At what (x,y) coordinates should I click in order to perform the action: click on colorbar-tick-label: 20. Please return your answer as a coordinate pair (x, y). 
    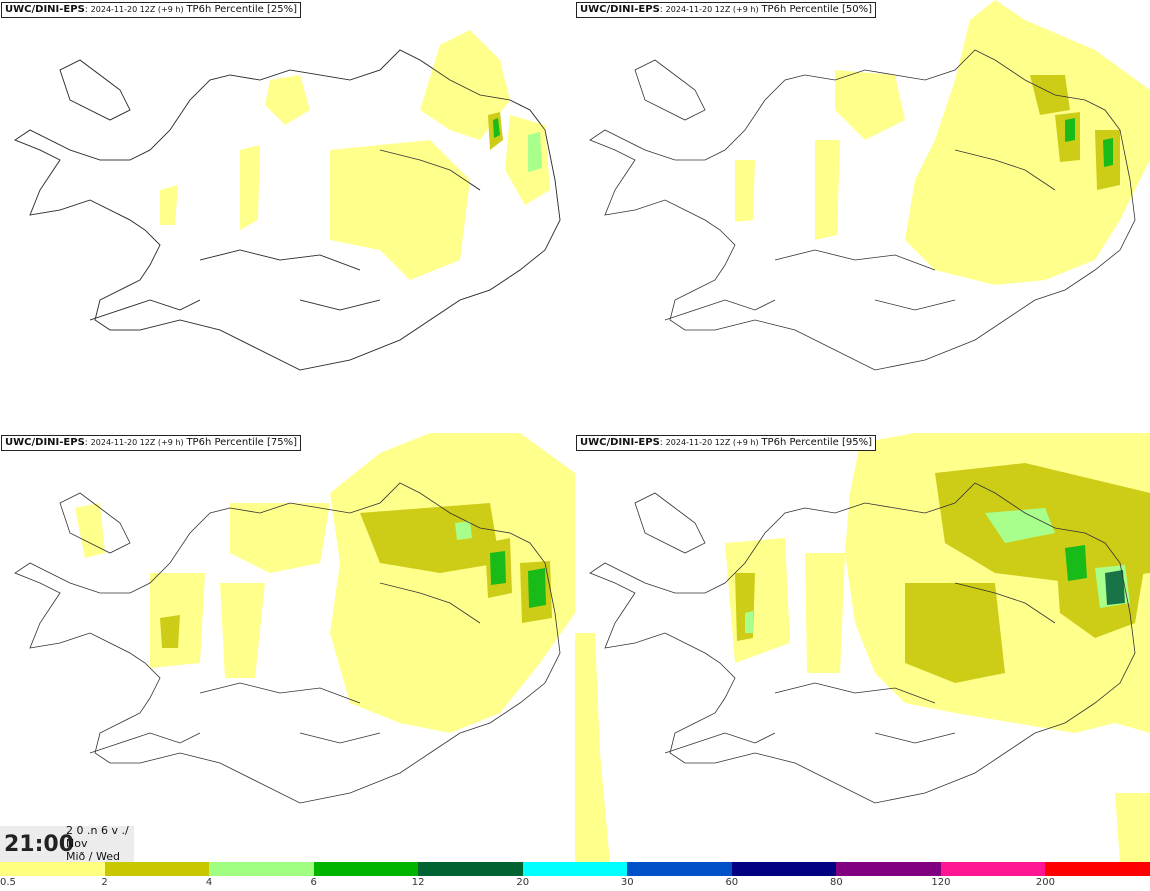
    Looking at the image, I should click on (523, 882).